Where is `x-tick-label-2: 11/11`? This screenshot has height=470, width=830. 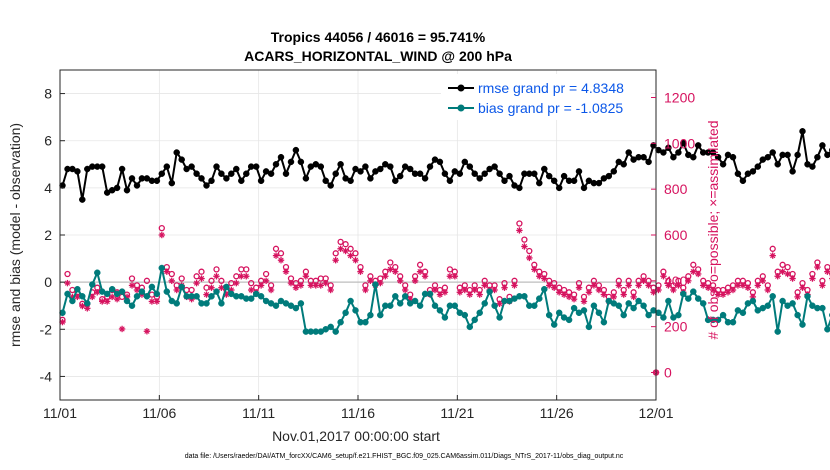
x-tick-label-2: 11/11 is located at coordinates (258, 413).